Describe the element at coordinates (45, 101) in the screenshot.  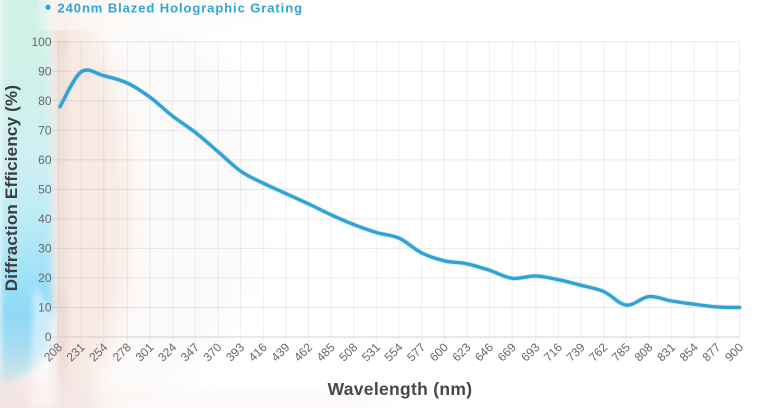
I see `svg-text: 80` at that location.